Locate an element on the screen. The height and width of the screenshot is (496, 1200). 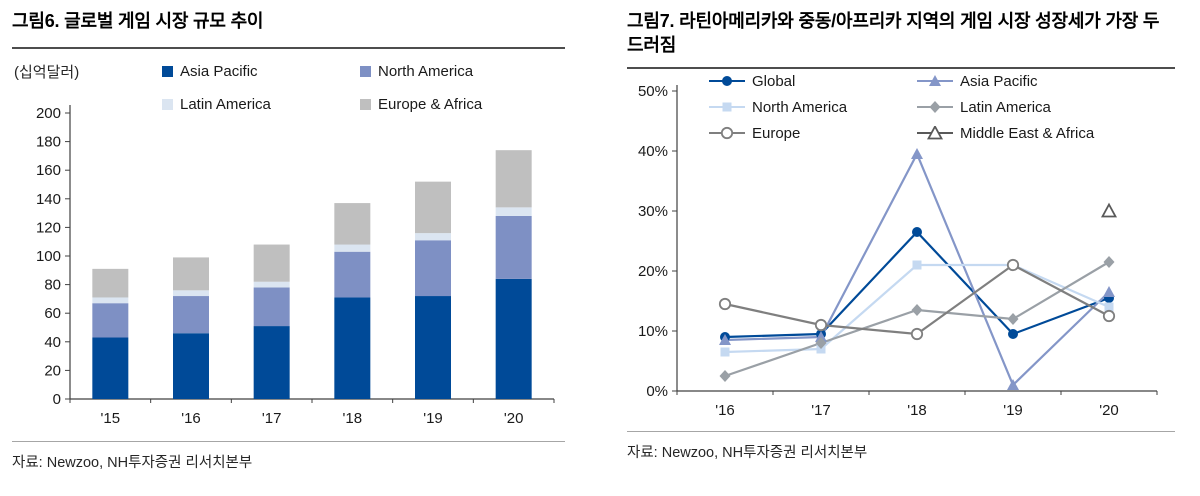
latin-america-line-marker-icon is located at coordinates (935, 107).